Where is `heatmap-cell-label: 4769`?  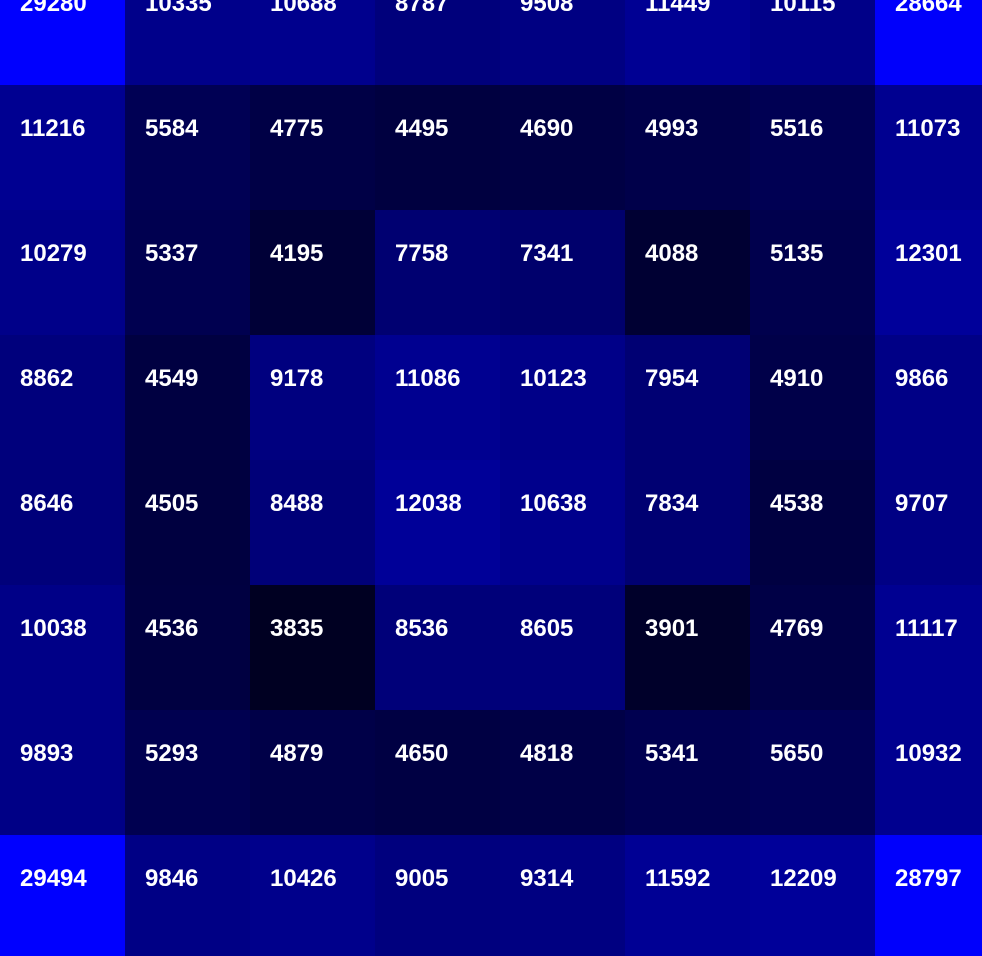
heatmap-cell-label: 4769 is located at coordinates (796, 628).